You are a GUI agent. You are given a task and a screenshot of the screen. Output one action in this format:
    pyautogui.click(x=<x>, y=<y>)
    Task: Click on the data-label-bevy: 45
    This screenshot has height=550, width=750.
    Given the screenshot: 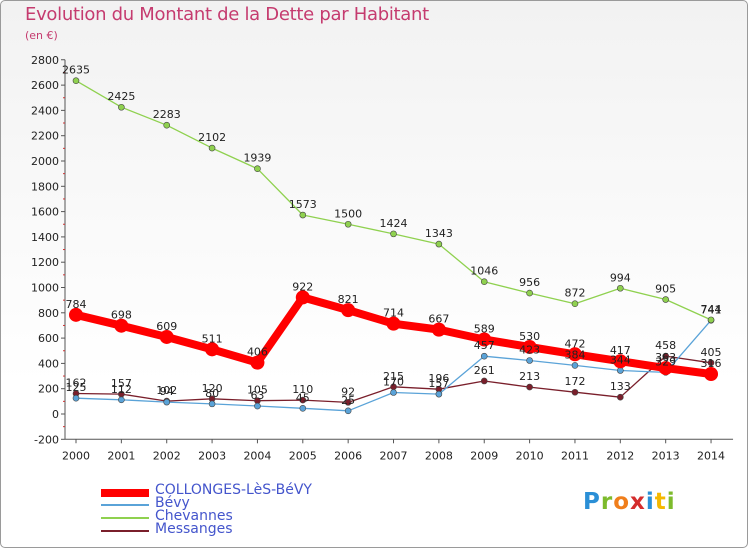 What is the action you would take?
    pyautogui.click(x=303, y=397)
    